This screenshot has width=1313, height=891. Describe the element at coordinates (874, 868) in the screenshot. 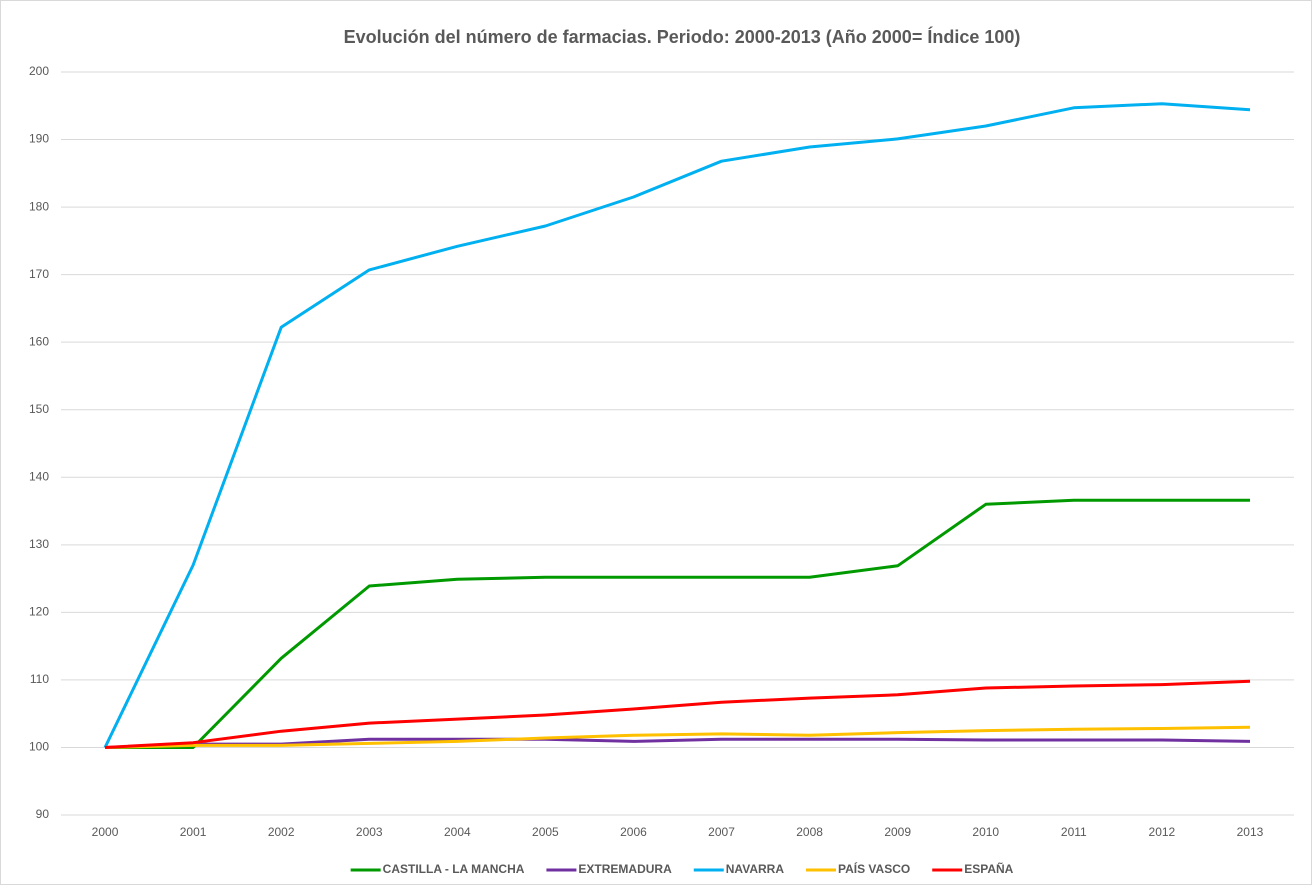

I see `legend-label: PAÍS VASCO` at that location.